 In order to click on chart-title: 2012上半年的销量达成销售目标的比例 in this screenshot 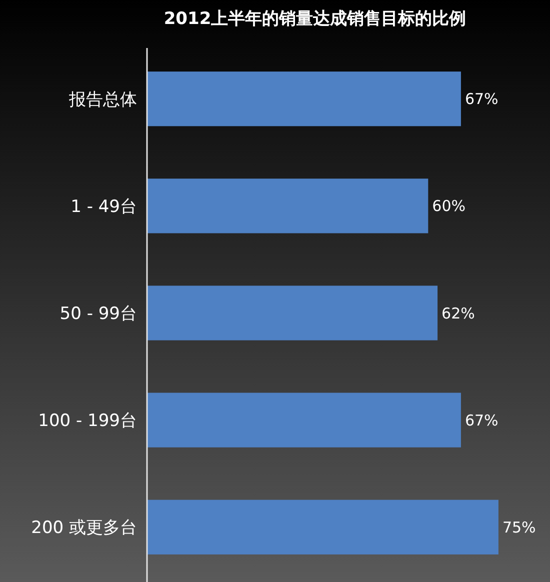, I will do `click(315, 19)`.